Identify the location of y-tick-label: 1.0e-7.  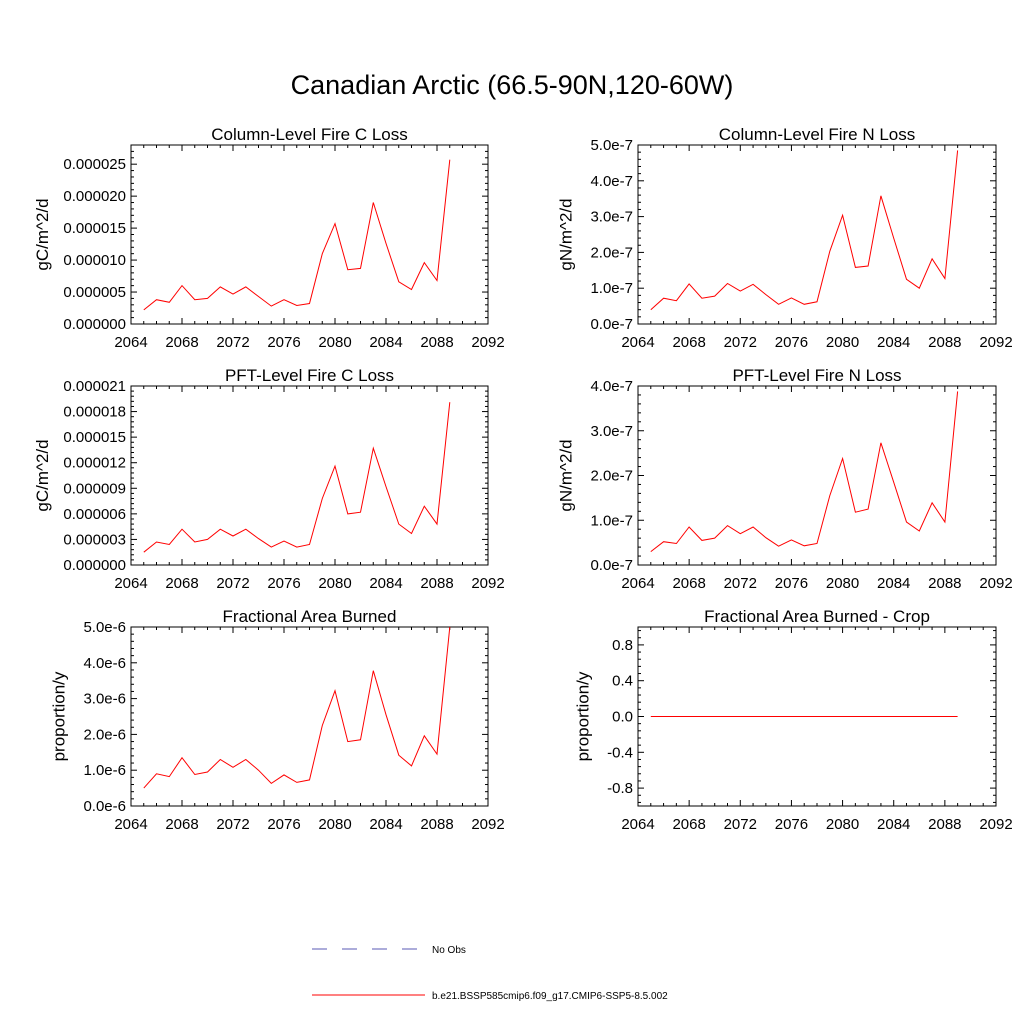
(611, 288).